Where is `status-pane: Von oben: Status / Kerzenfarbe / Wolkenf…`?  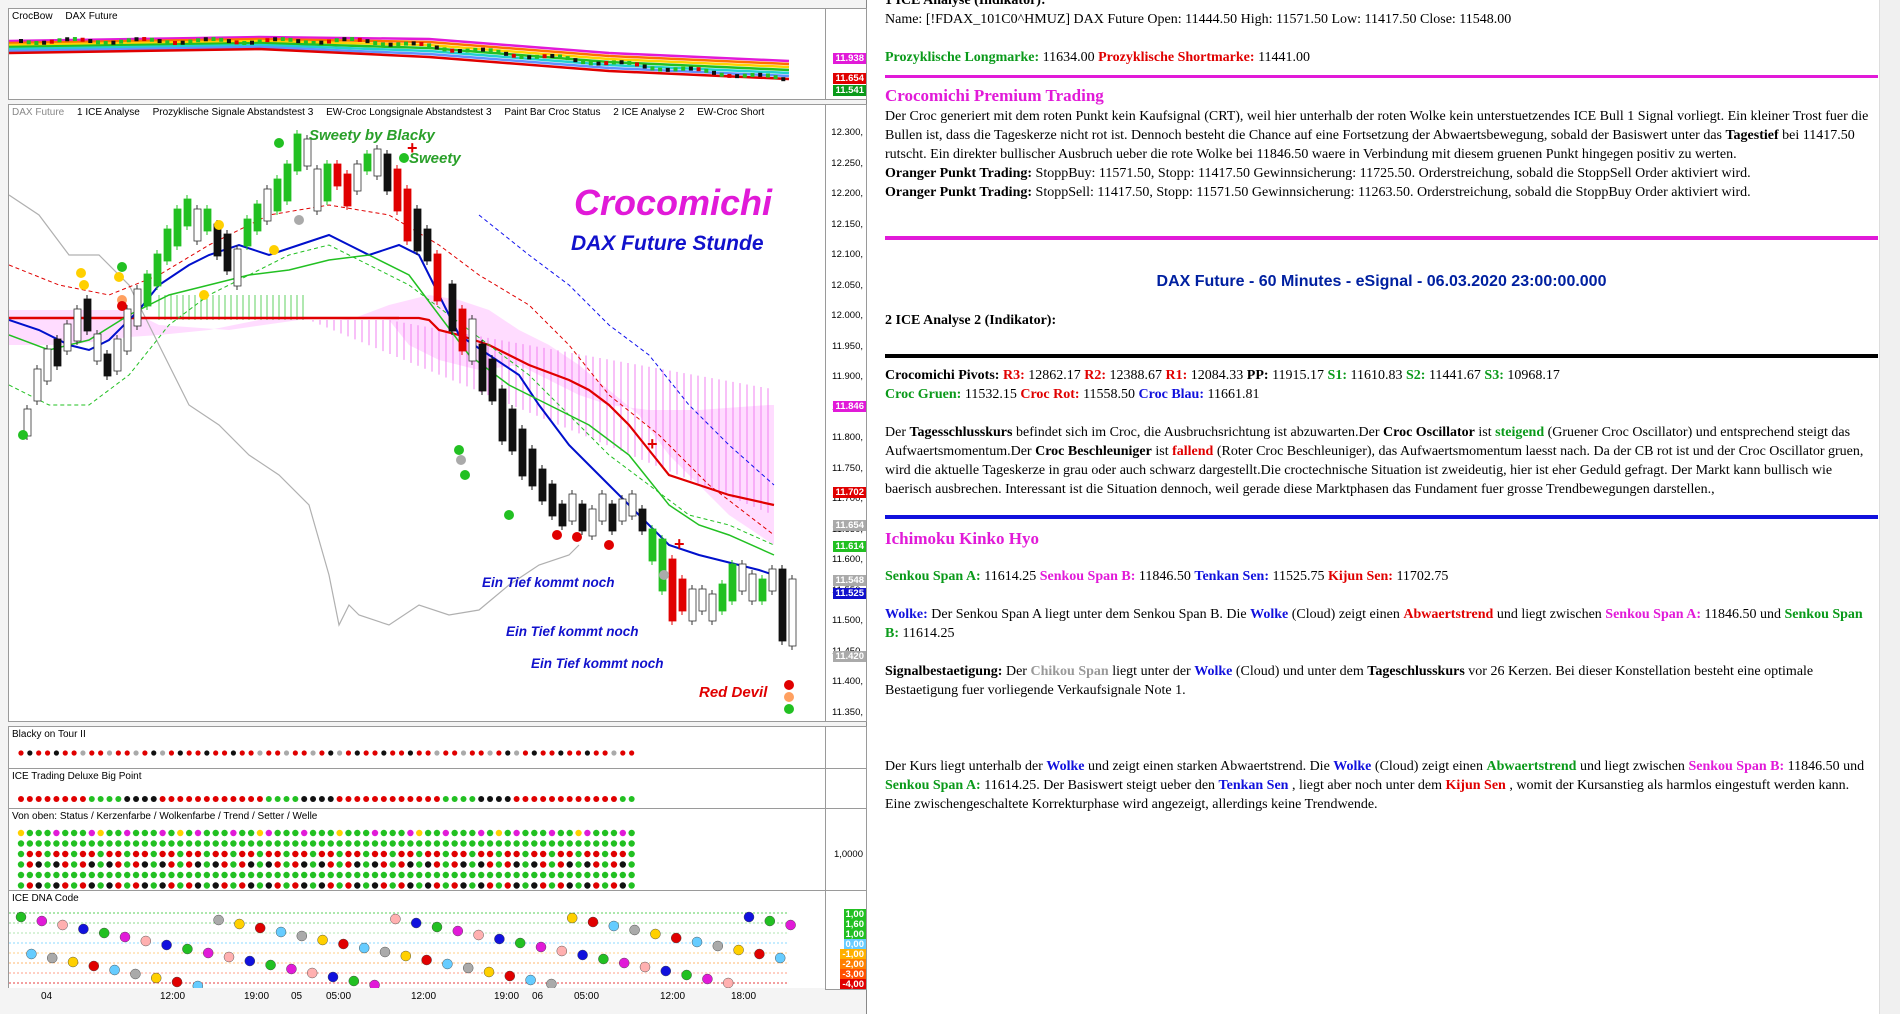
status-pane: Von oben: Status / Kerzenfarbe / Wolkenf… is located at coordinates (437, 850).